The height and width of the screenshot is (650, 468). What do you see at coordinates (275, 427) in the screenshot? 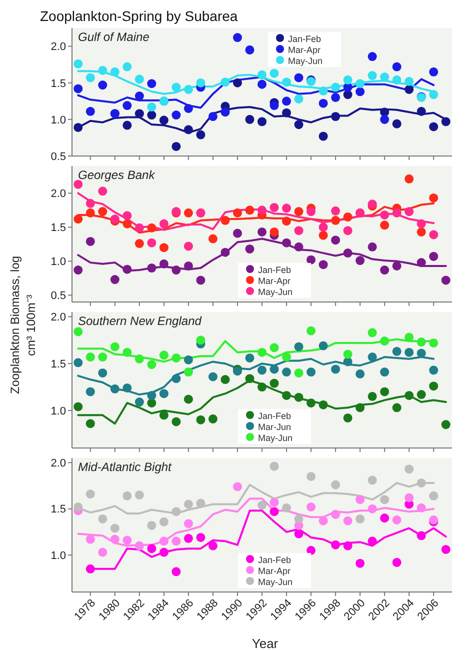
I see `legend-label: Mar-Jun` at bounding box center [275, 427].